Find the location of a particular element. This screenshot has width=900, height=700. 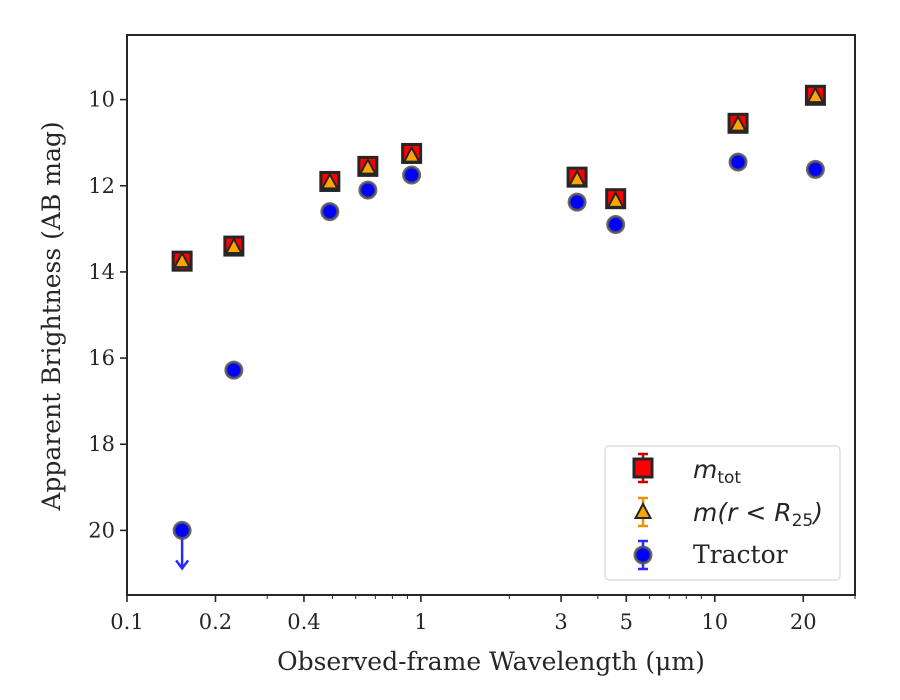

x-axis-title: Observed-frame Wavelength (μm) is located at coordinates (491, 661).